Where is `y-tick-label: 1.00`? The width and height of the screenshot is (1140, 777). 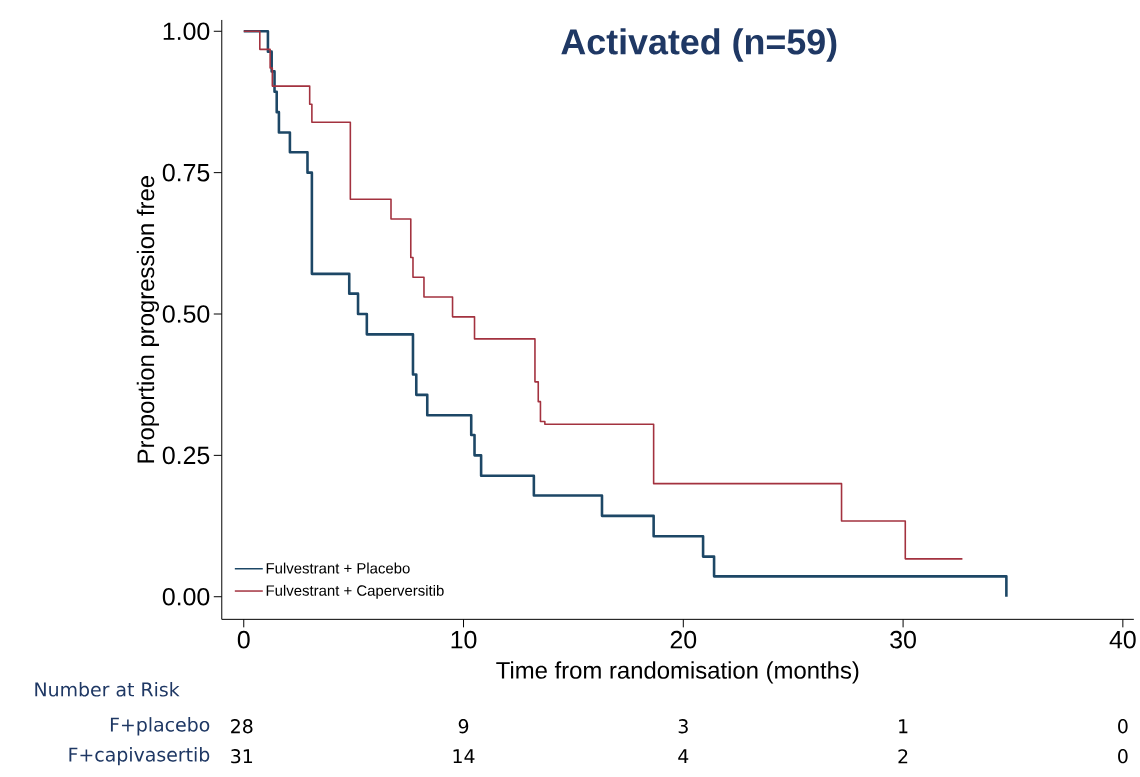 y-tick-label: 1.00 is located at coordinates (186, 31).